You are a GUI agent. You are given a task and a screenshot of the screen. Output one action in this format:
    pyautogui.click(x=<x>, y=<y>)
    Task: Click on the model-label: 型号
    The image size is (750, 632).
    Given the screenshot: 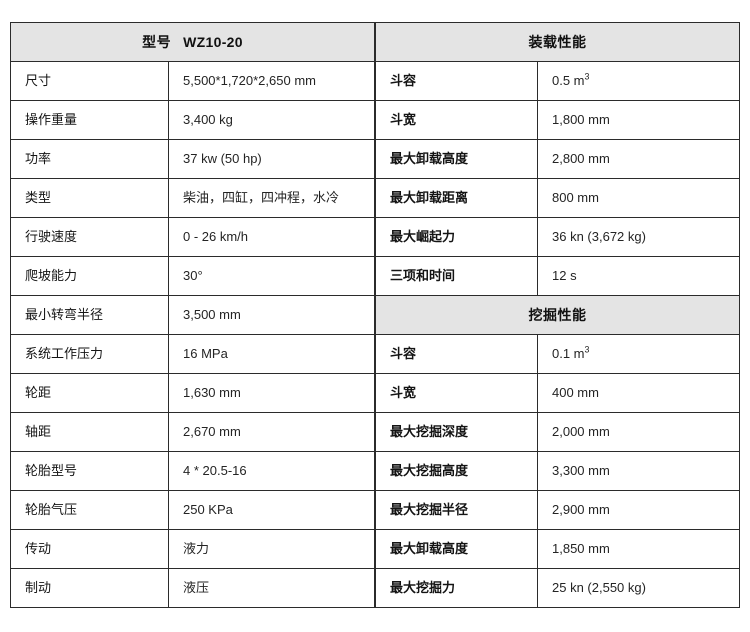 What is the action you would take?
    pyautogui.click(x=157, y=41)
    